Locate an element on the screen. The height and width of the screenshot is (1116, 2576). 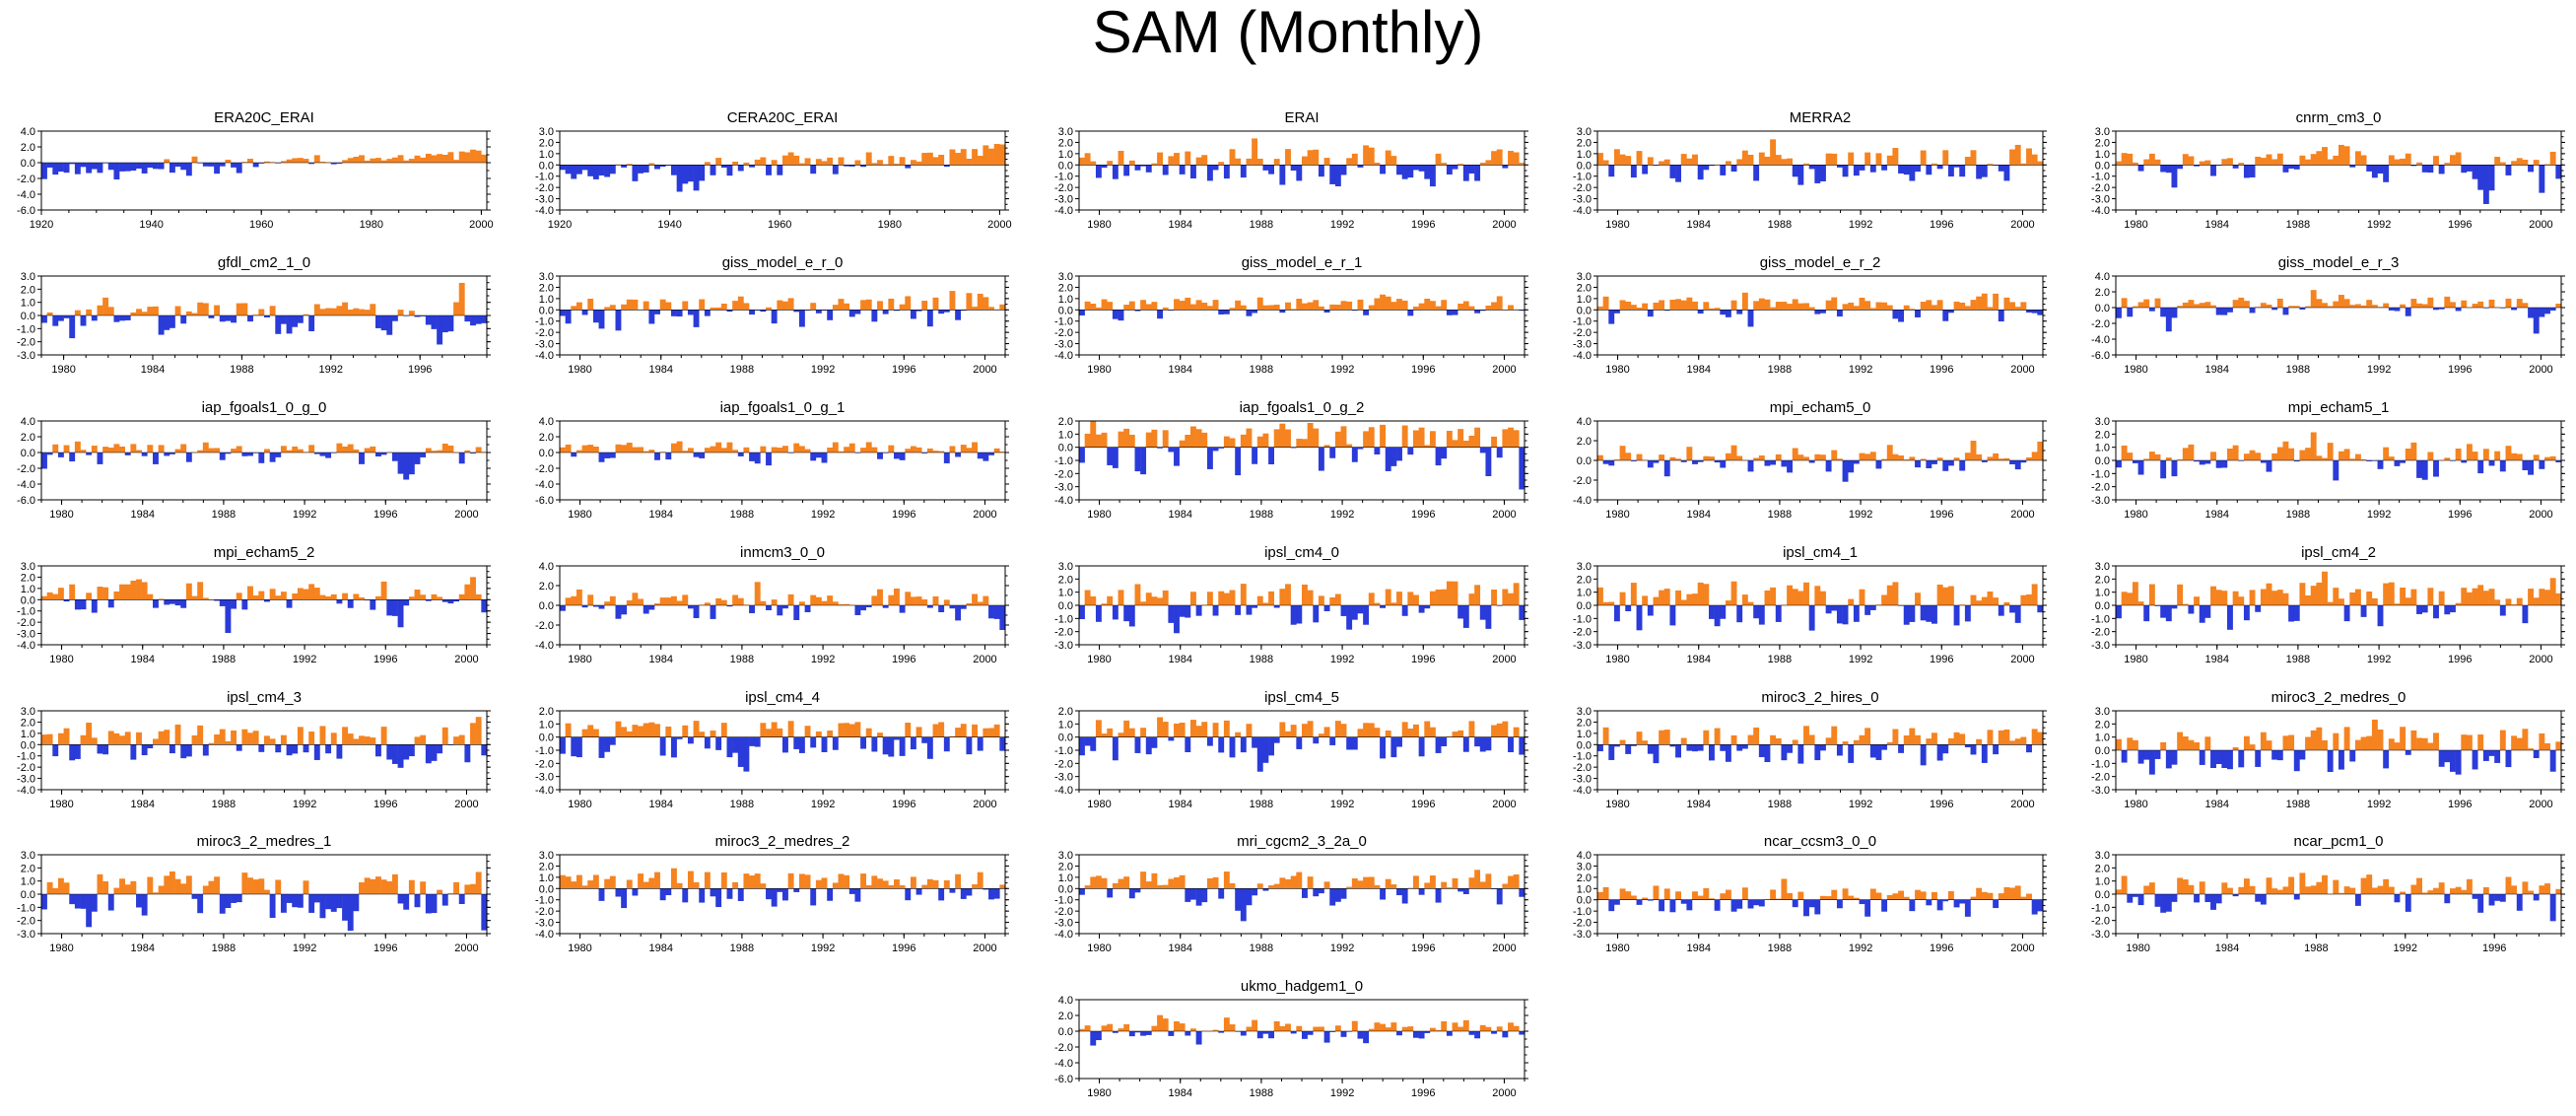
panel-title: ipsl_cm4_4 is located at coordinates (782, 697).